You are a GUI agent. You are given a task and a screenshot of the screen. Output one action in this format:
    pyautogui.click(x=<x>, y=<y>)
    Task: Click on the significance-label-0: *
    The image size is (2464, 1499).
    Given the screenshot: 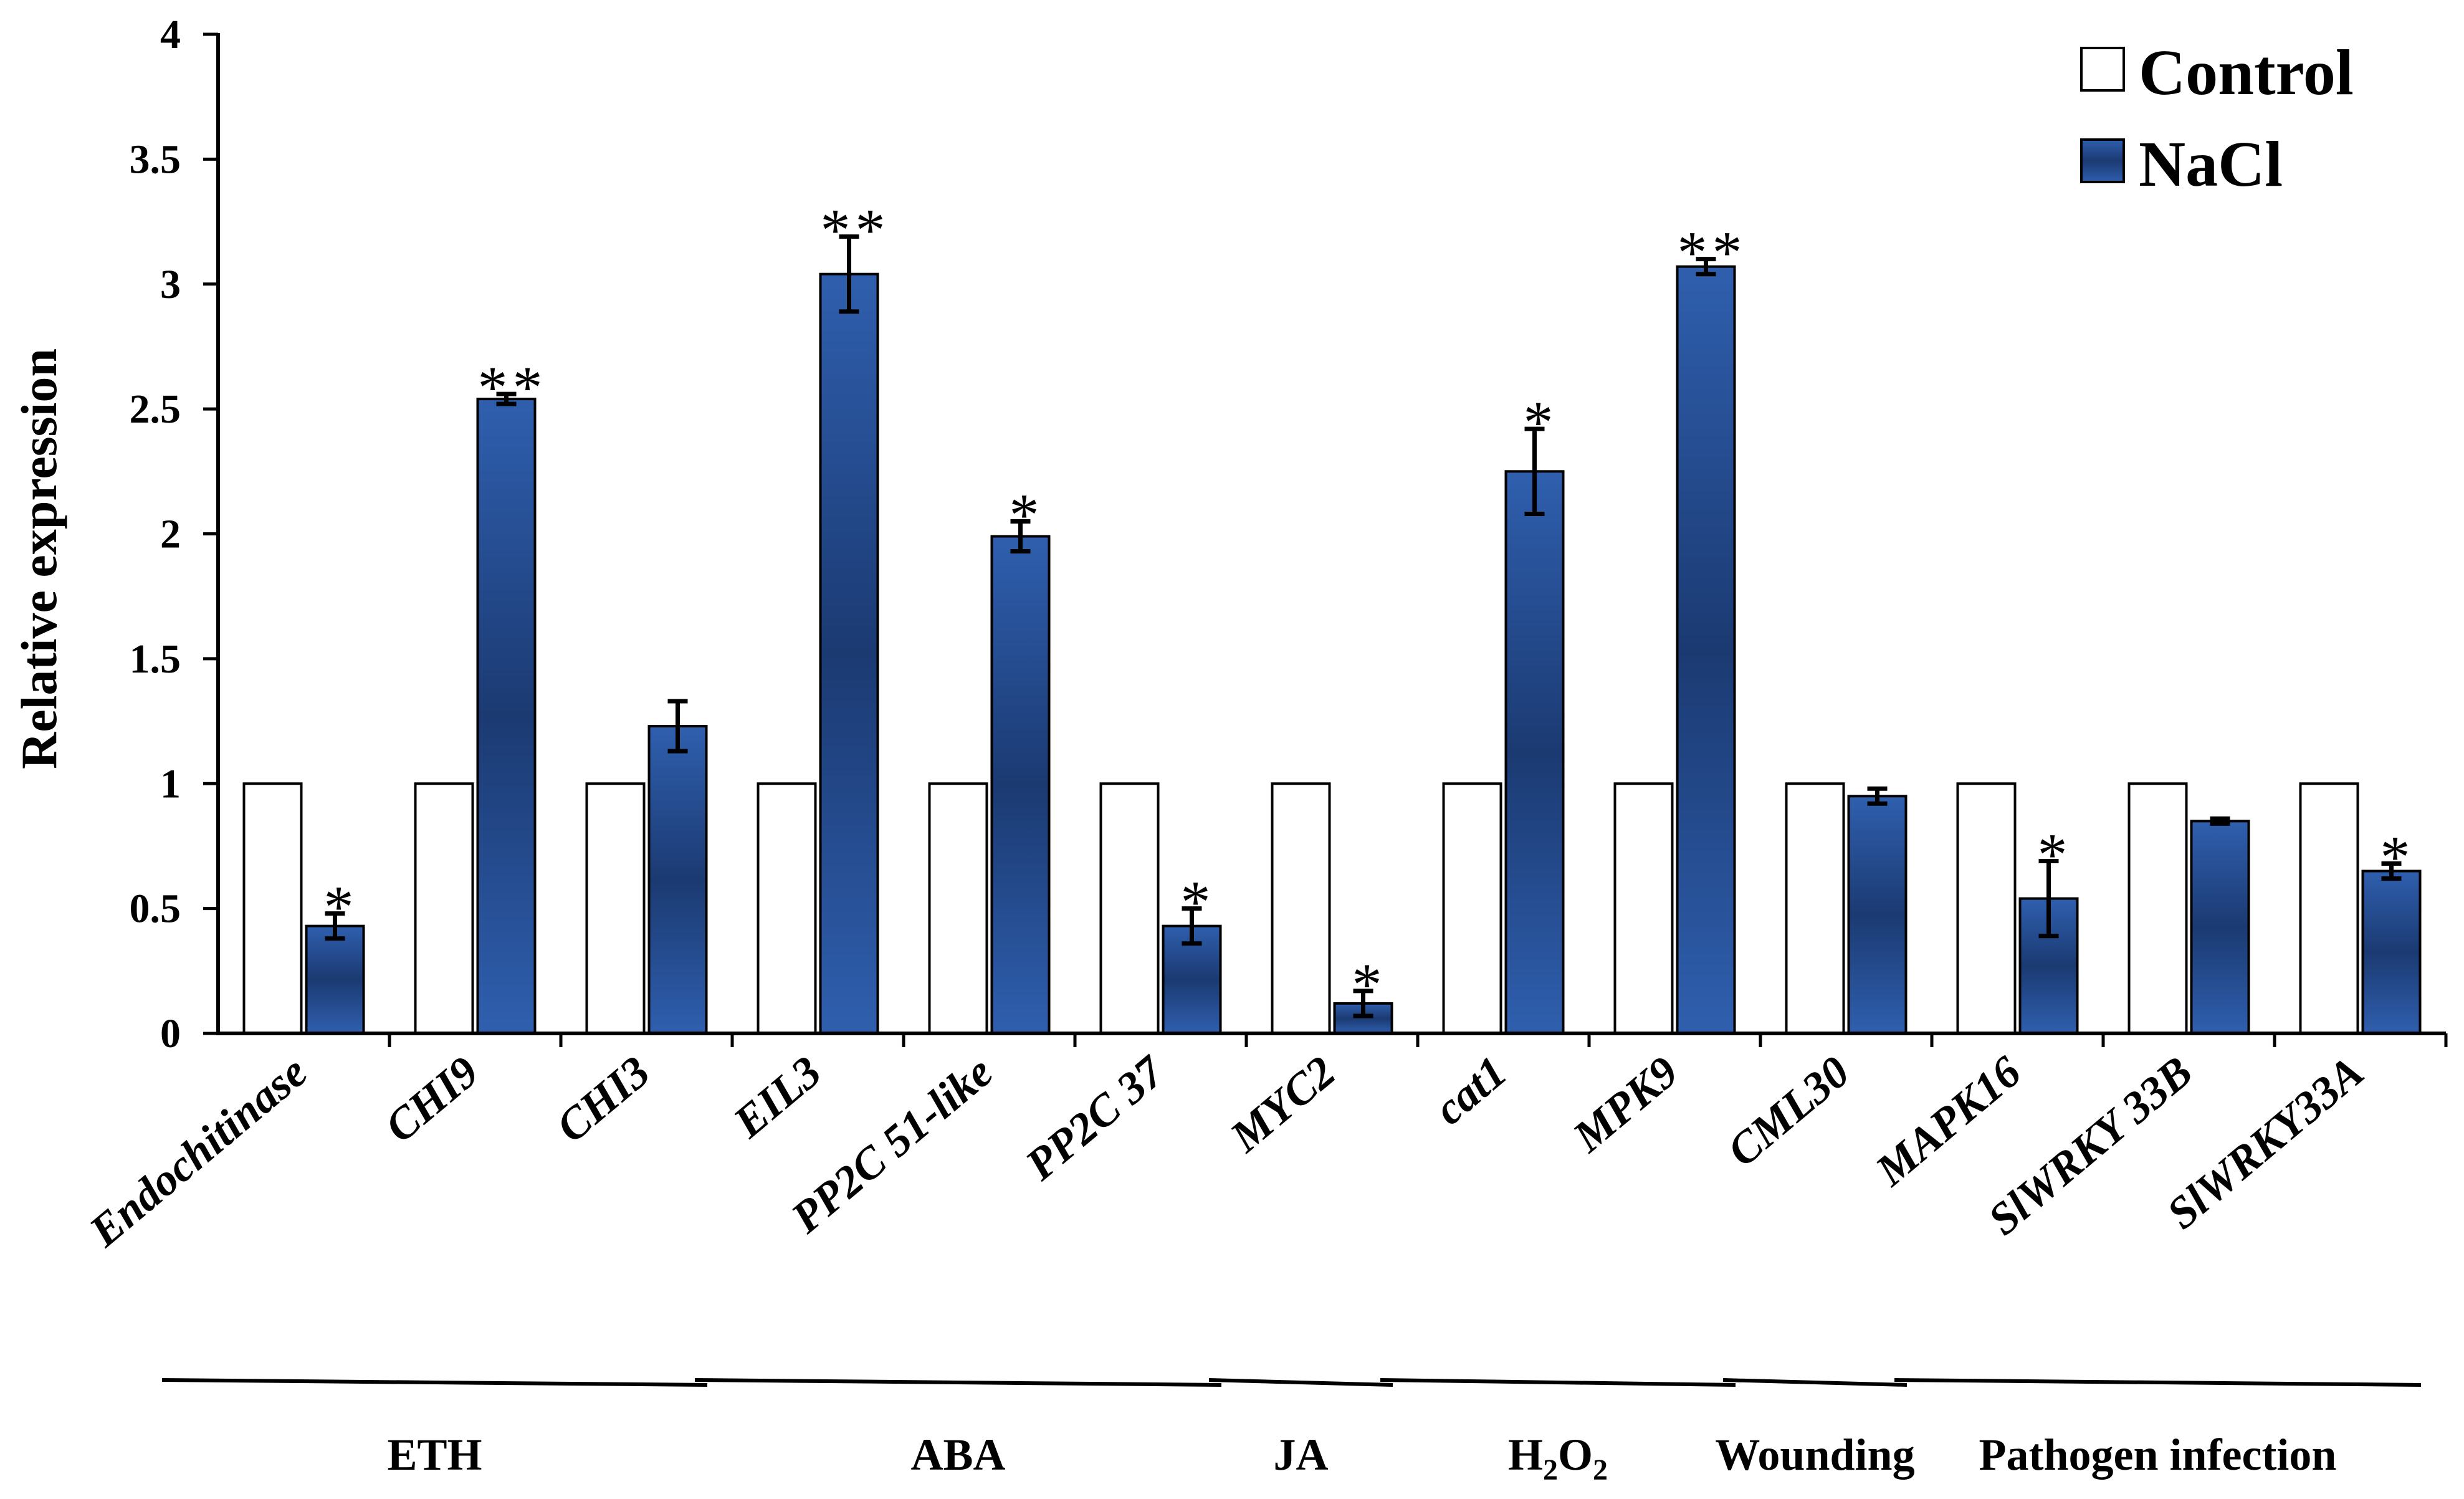 What is the action you would take?
    pyautogui.click(x=341, y=907)
    